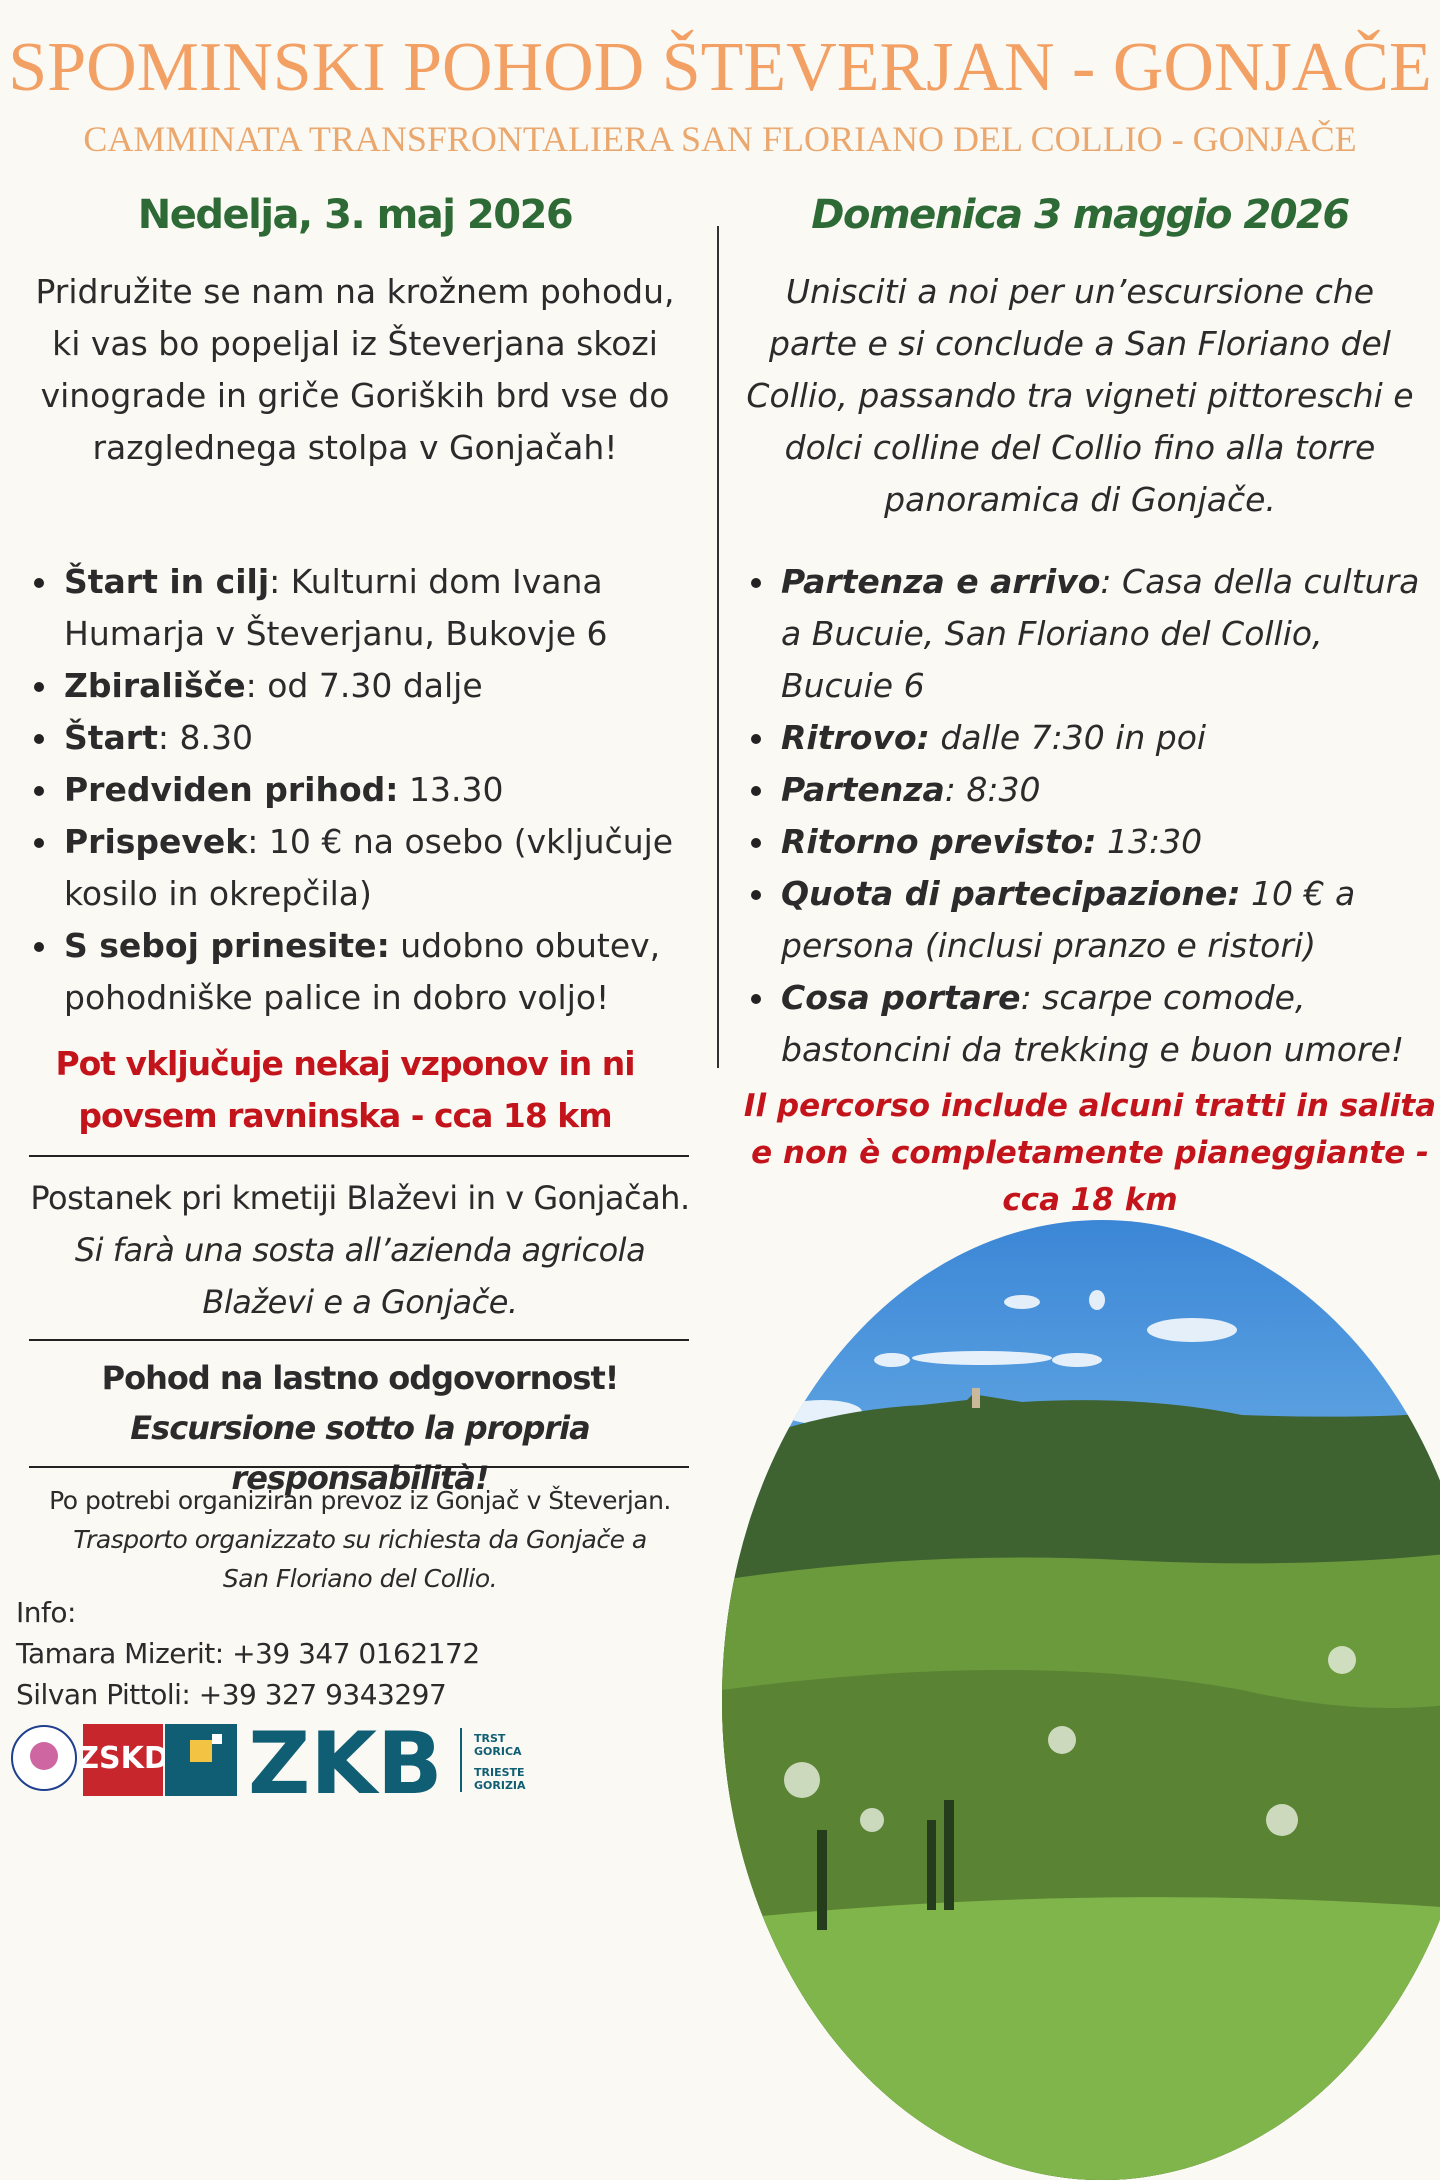  Describe the element at coordinates (231, 789) in the screenshot. I see `item-label: Predviden prihod:` at that location.